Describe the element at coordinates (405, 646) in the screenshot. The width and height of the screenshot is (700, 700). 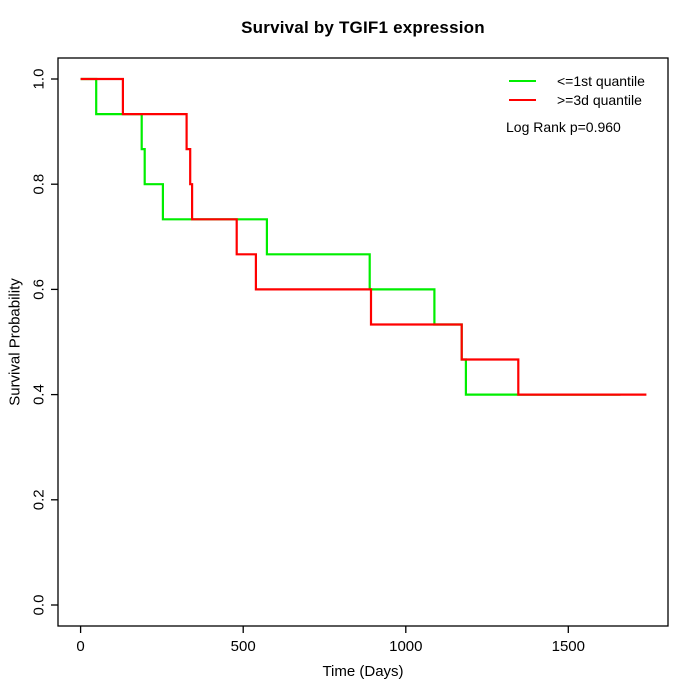
I see `x-tick-label: 1000` at that location.